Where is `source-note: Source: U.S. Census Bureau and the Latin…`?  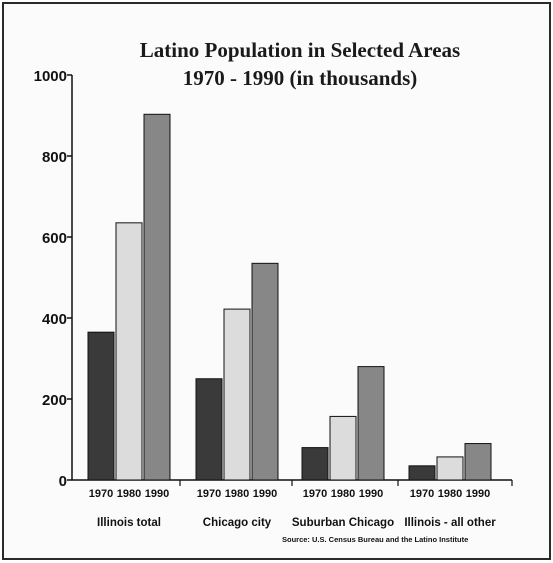 source-note: Source: U.S. Census Bureau and the Latin… is located at coordinates (375, 539).